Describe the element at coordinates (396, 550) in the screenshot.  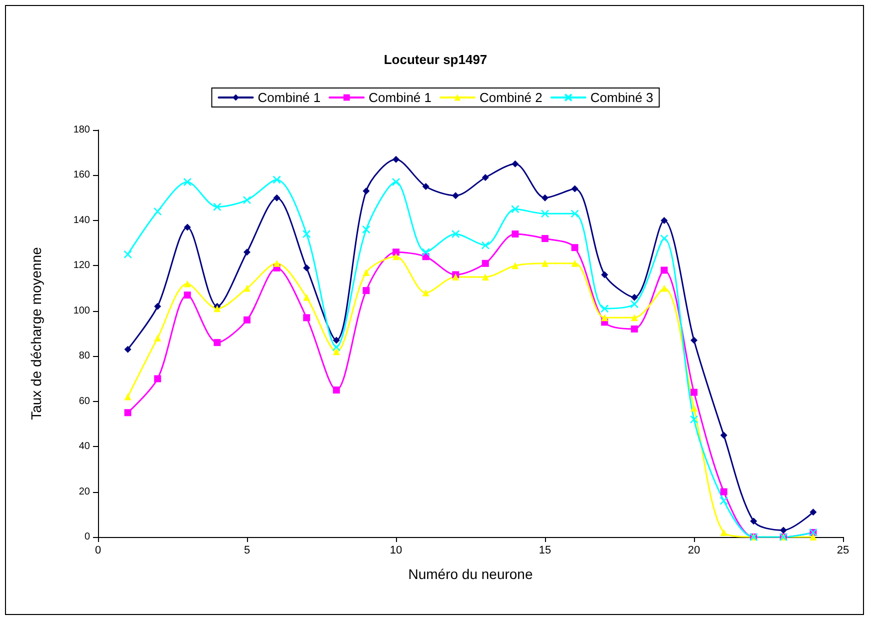
I see `x-tick-label: 10` at that location.